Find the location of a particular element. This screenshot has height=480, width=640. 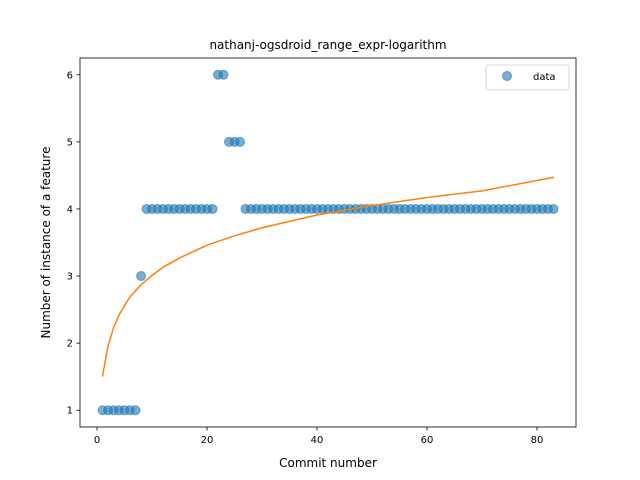

y-axis-label: Number of instance of a feature is located at coordinates (46, 243).